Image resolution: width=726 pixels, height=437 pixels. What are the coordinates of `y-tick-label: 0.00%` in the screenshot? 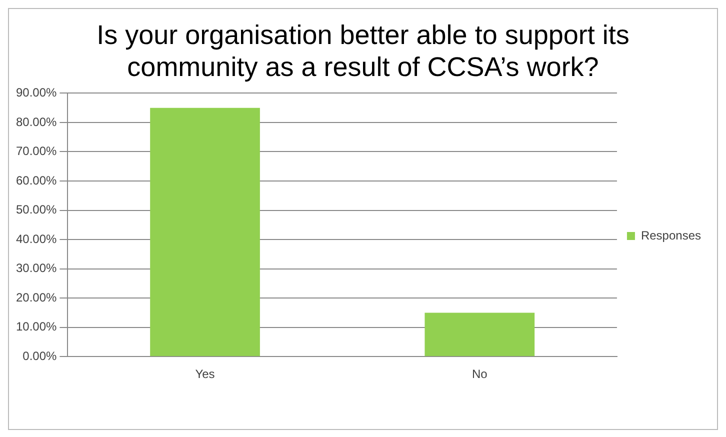 It's located at (40, 355).